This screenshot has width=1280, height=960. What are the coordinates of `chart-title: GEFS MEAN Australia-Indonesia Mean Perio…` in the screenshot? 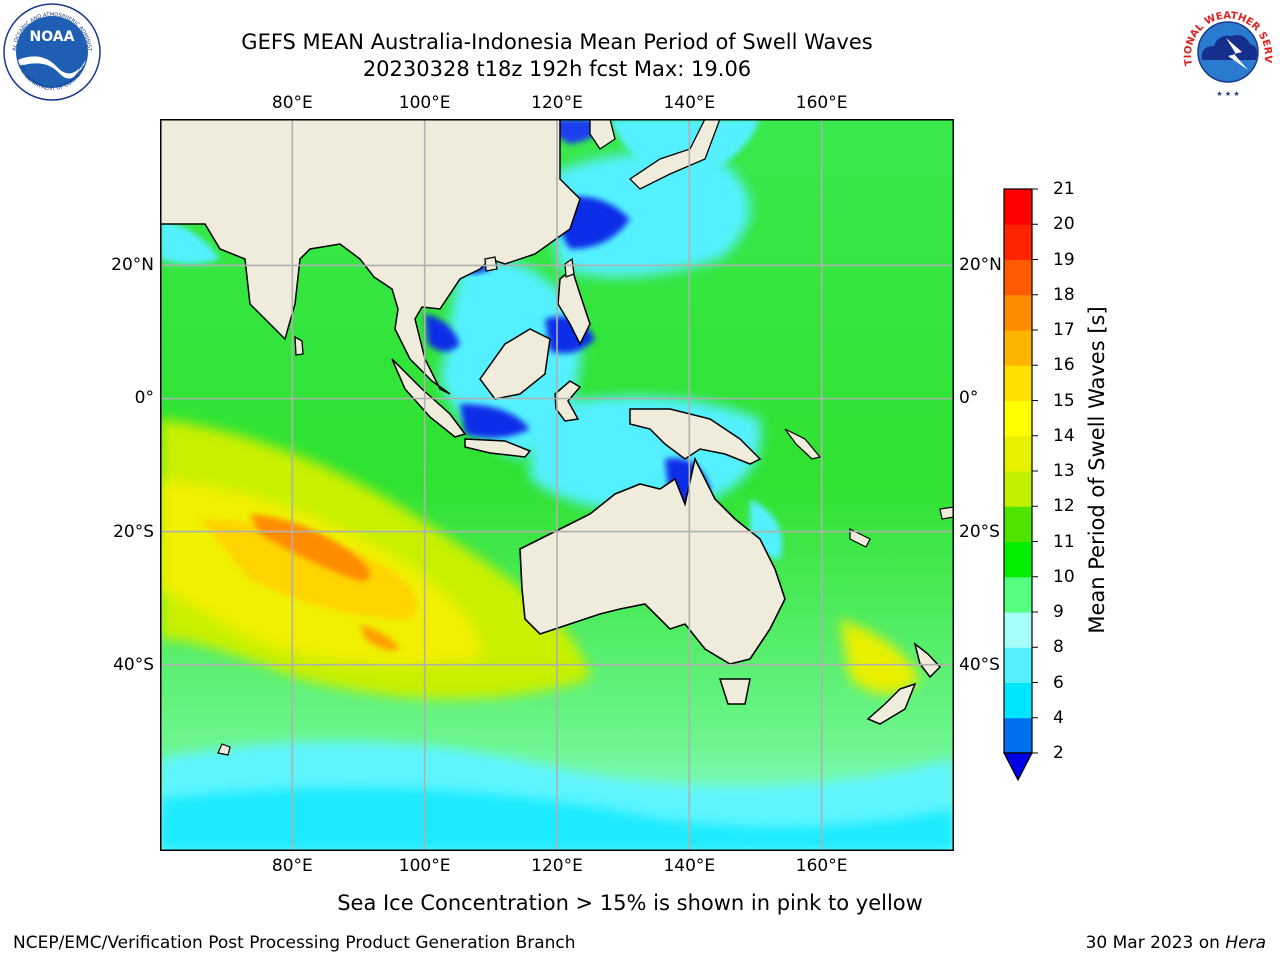 It's located at (557, 42).